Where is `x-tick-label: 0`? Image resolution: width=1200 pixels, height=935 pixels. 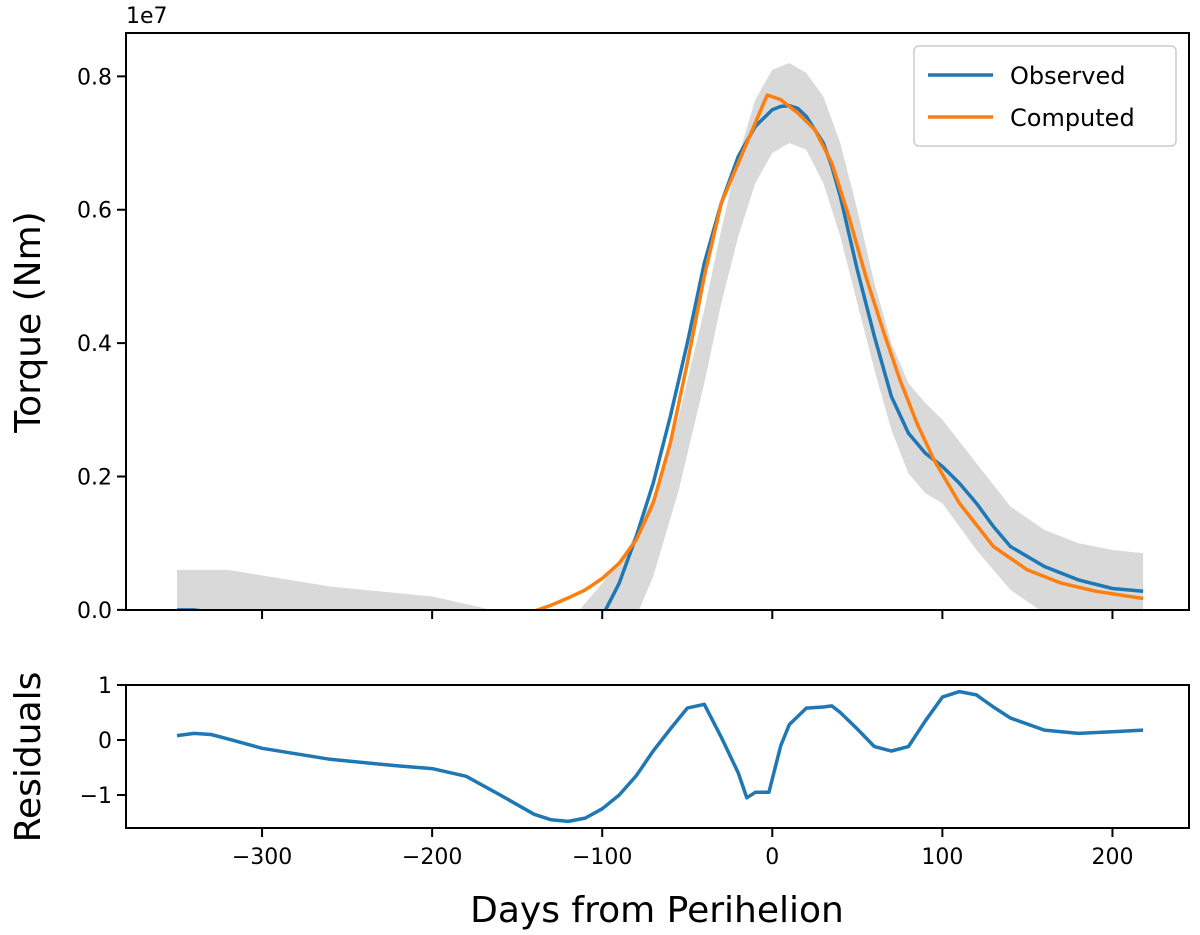
x-tick-label: 0 is located at coordinates (772, 857).